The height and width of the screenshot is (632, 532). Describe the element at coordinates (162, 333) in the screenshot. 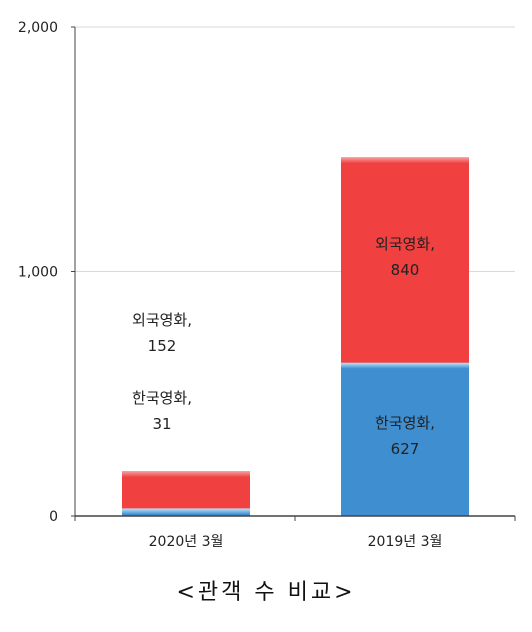

I see `data-label: 외국영화, 152` at that location.